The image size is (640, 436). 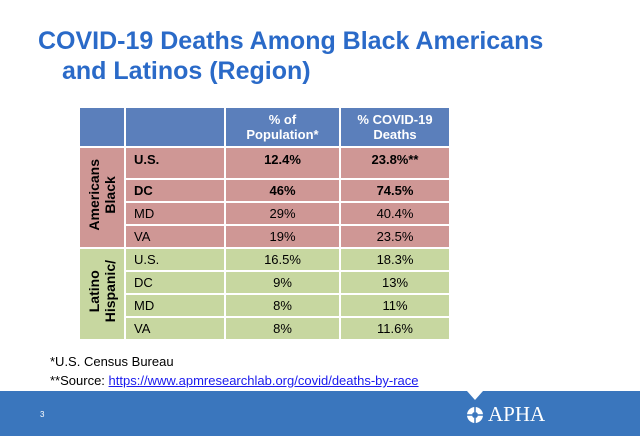 I want to click on table-row: Hispanic/Latino U.S. 16.5% 18.3%, so click(x=264, y=294).